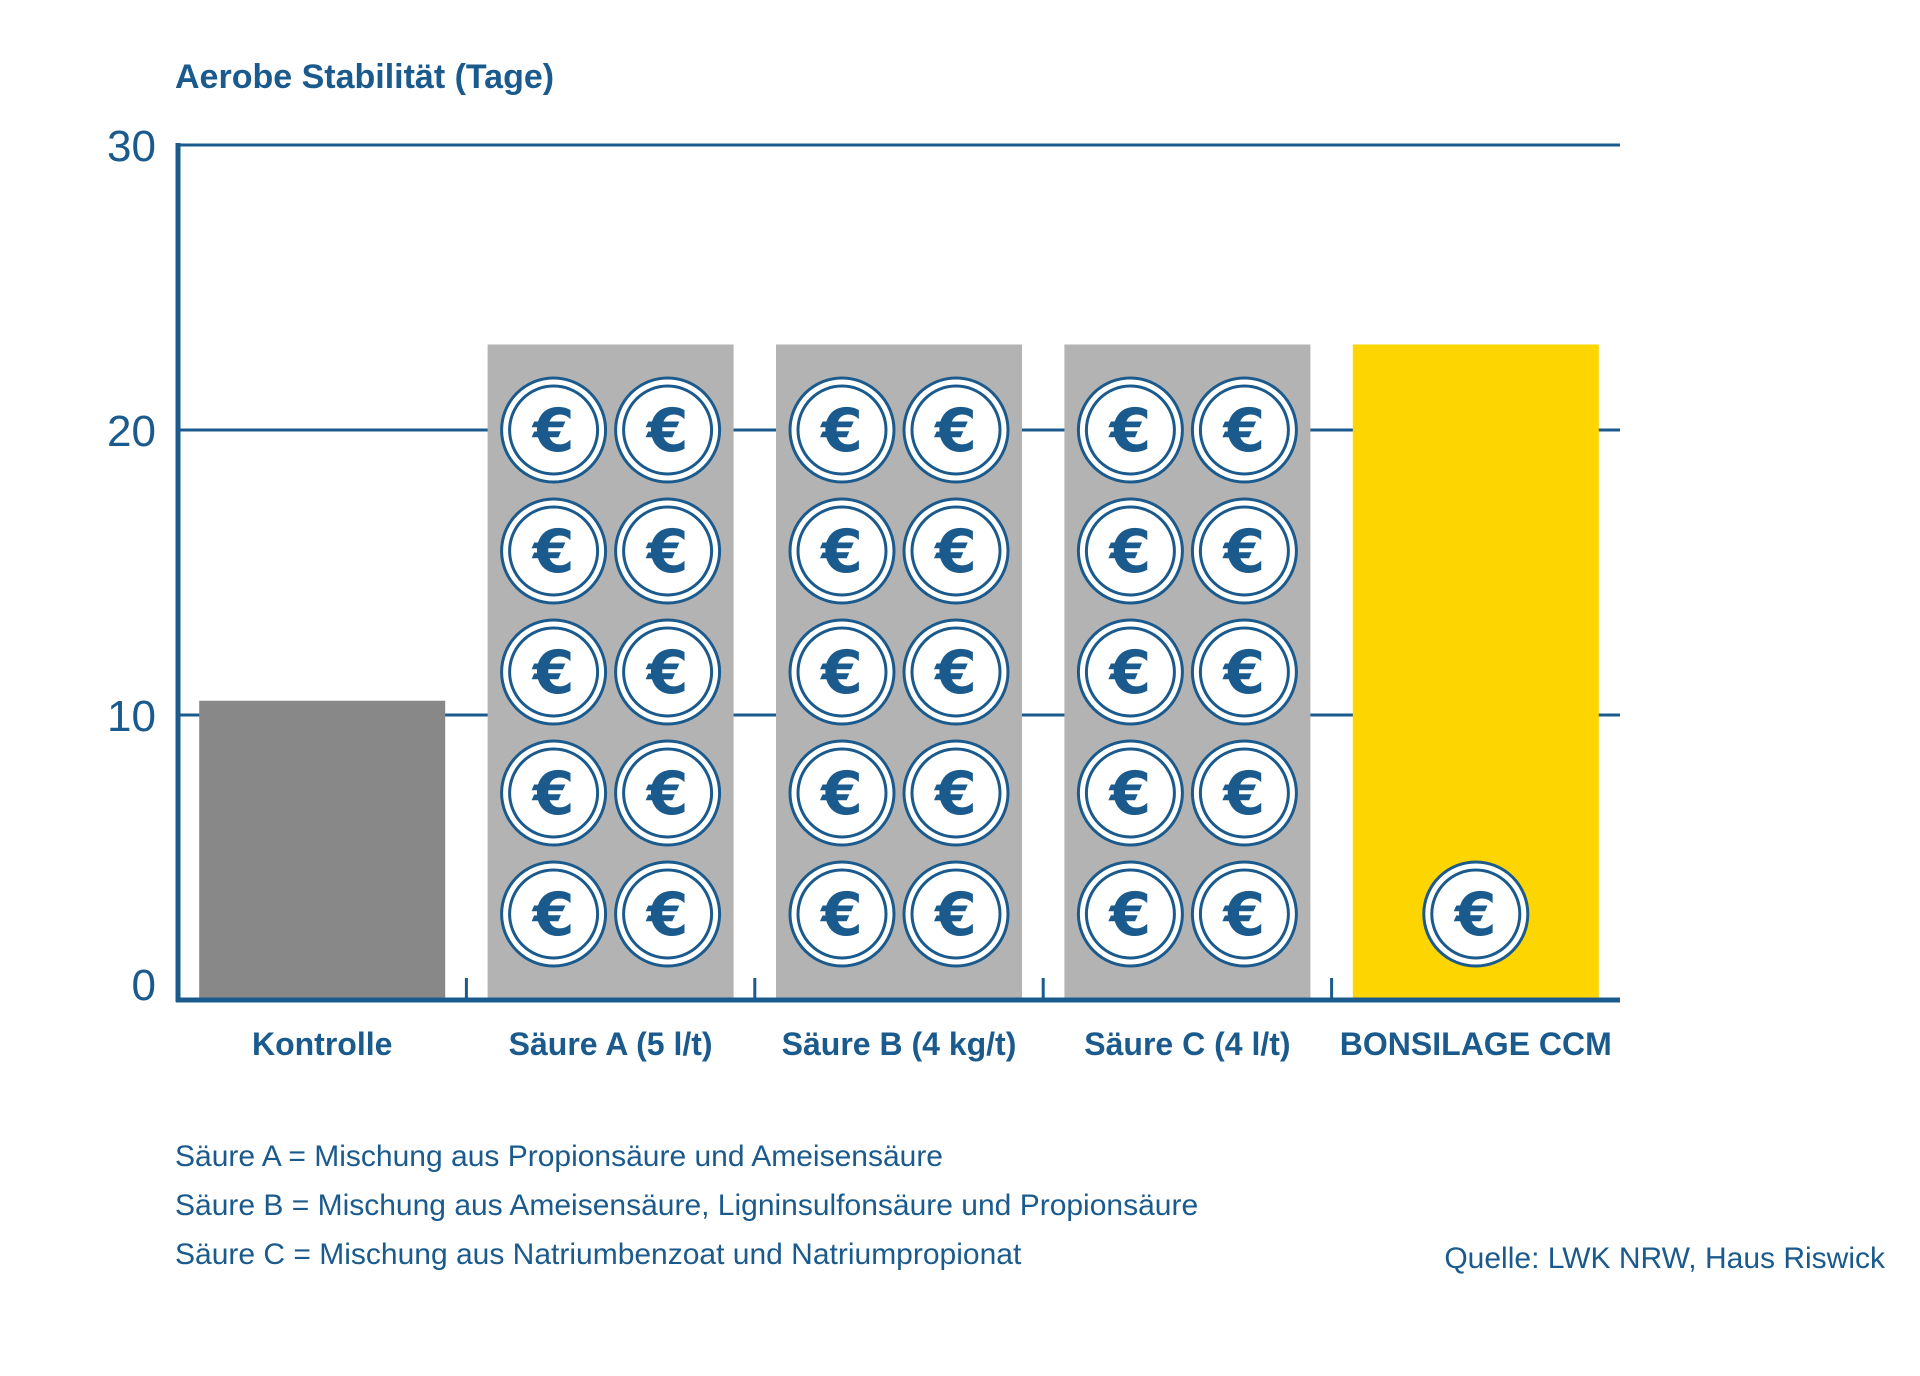 Image resolution: width=1920 pixels, height=1376 pixels. I want to click on category-label: BONSILAGE CCM, so click(1476, 1044).